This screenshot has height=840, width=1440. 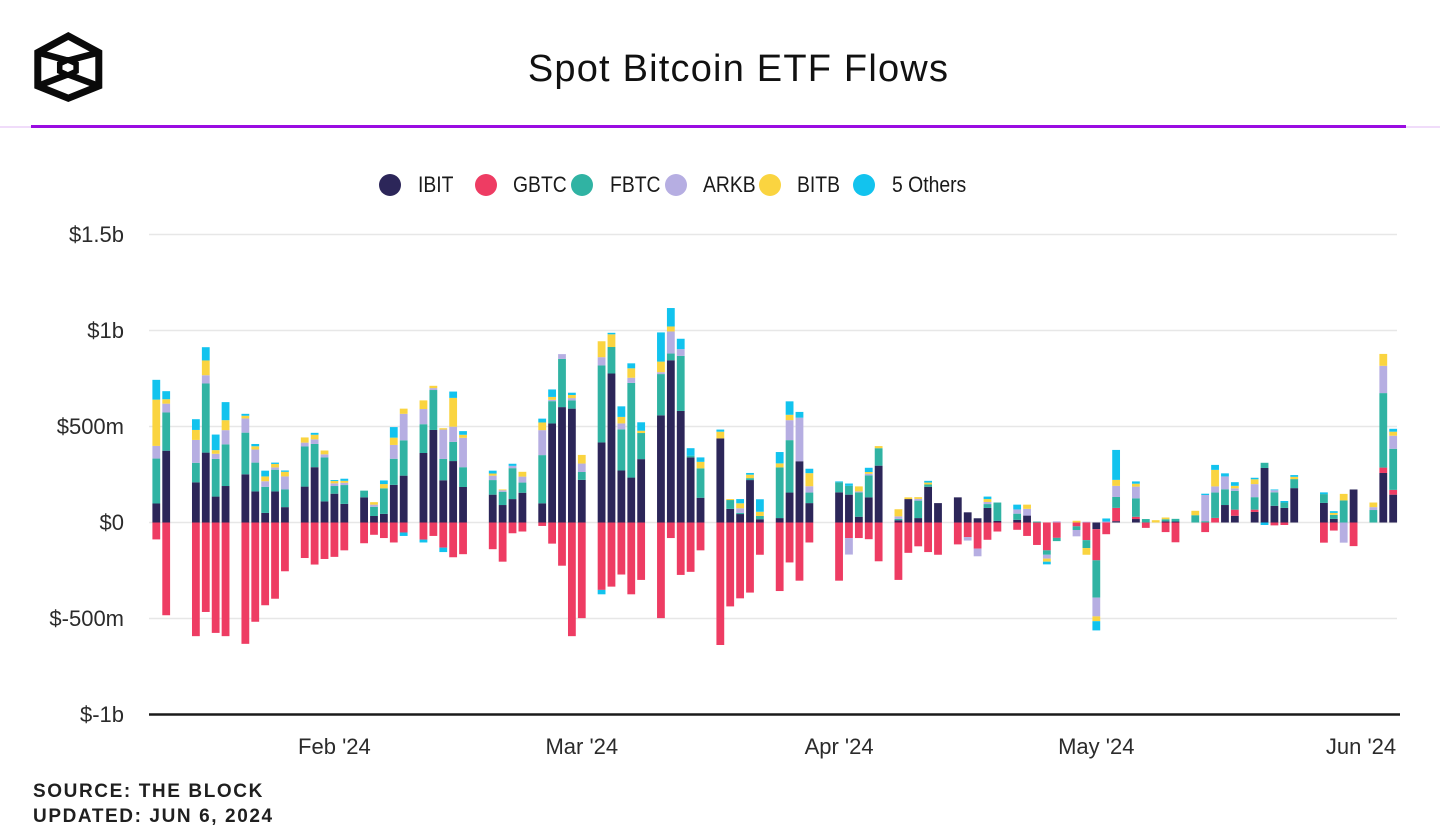 I want to click on svg-text: $-1b, so click(x=102, y=714).